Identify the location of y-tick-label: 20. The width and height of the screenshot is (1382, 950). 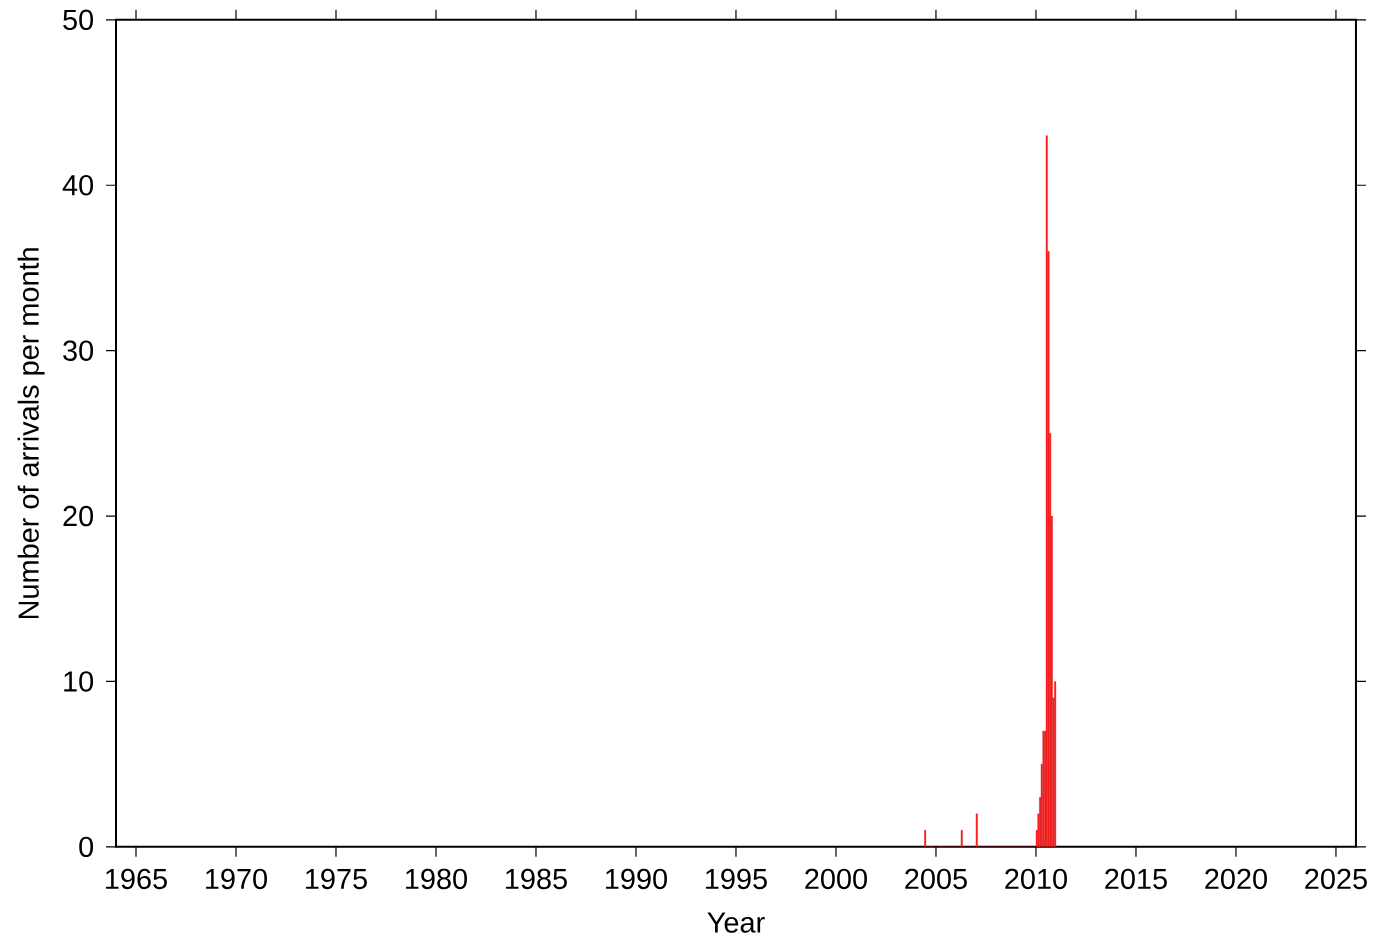
(78, 516).